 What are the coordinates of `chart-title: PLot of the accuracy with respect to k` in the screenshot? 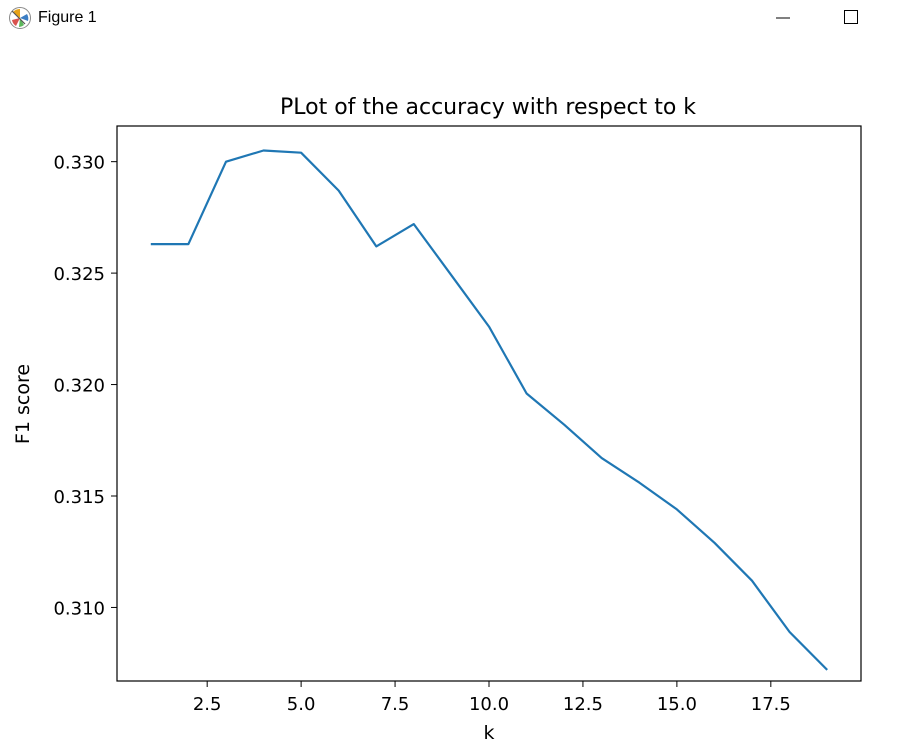 It's located at (488, 107).